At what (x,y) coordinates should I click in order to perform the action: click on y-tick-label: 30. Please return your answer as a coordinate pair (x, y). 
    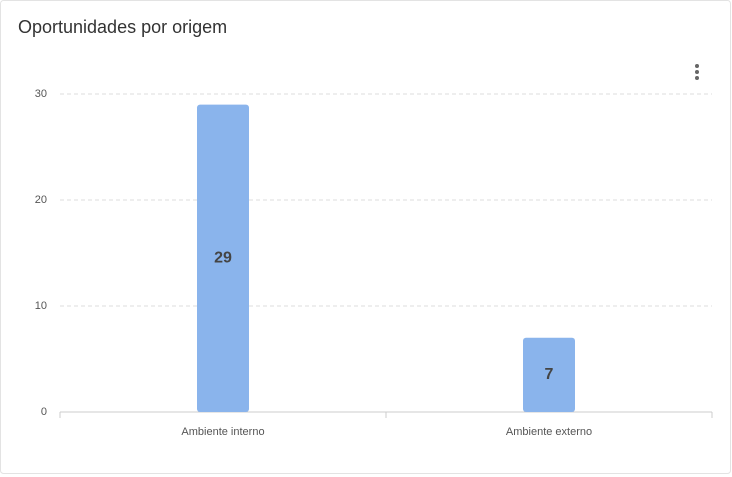
    Looking at the image, I should click on (41, 94).